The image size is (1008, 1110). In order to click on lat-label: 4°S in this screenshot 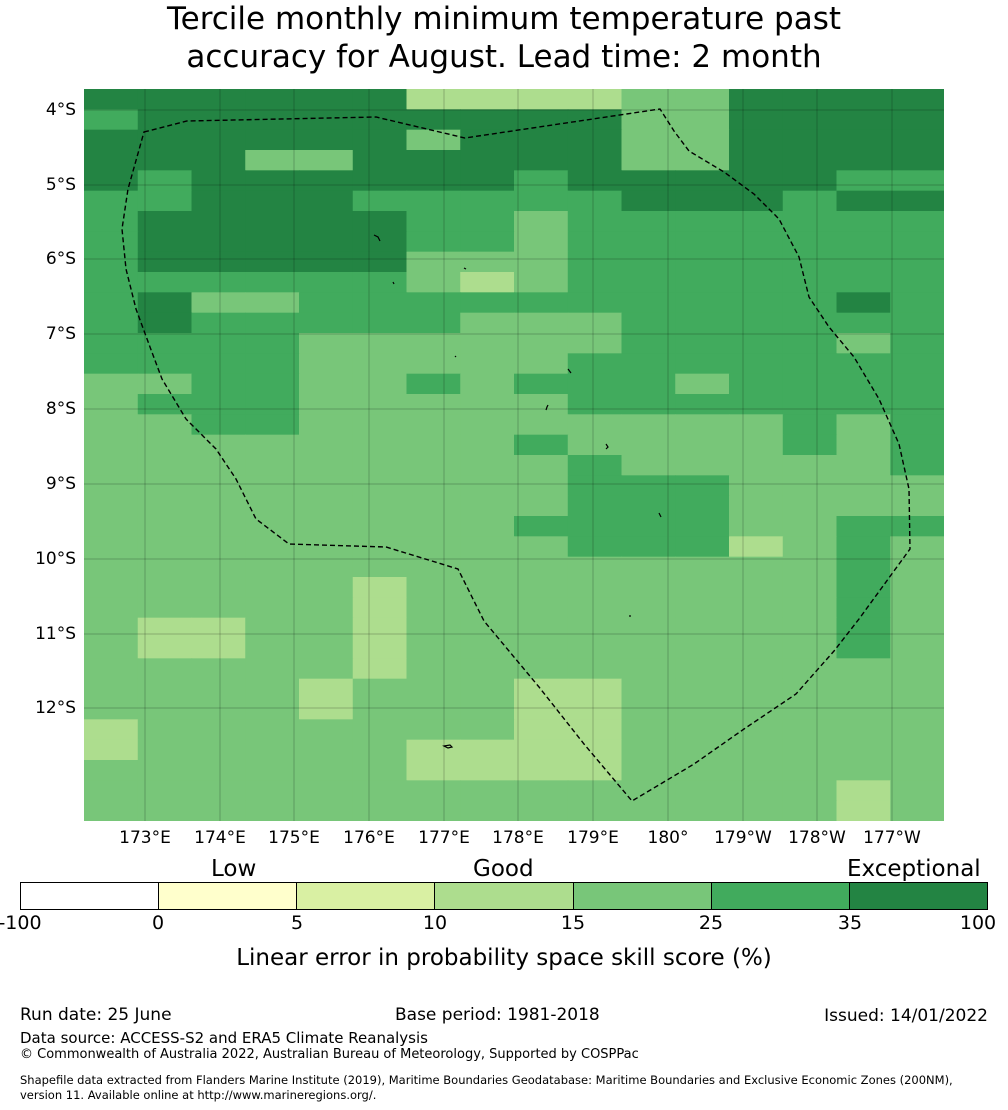, I will do `click(60, 110)`.